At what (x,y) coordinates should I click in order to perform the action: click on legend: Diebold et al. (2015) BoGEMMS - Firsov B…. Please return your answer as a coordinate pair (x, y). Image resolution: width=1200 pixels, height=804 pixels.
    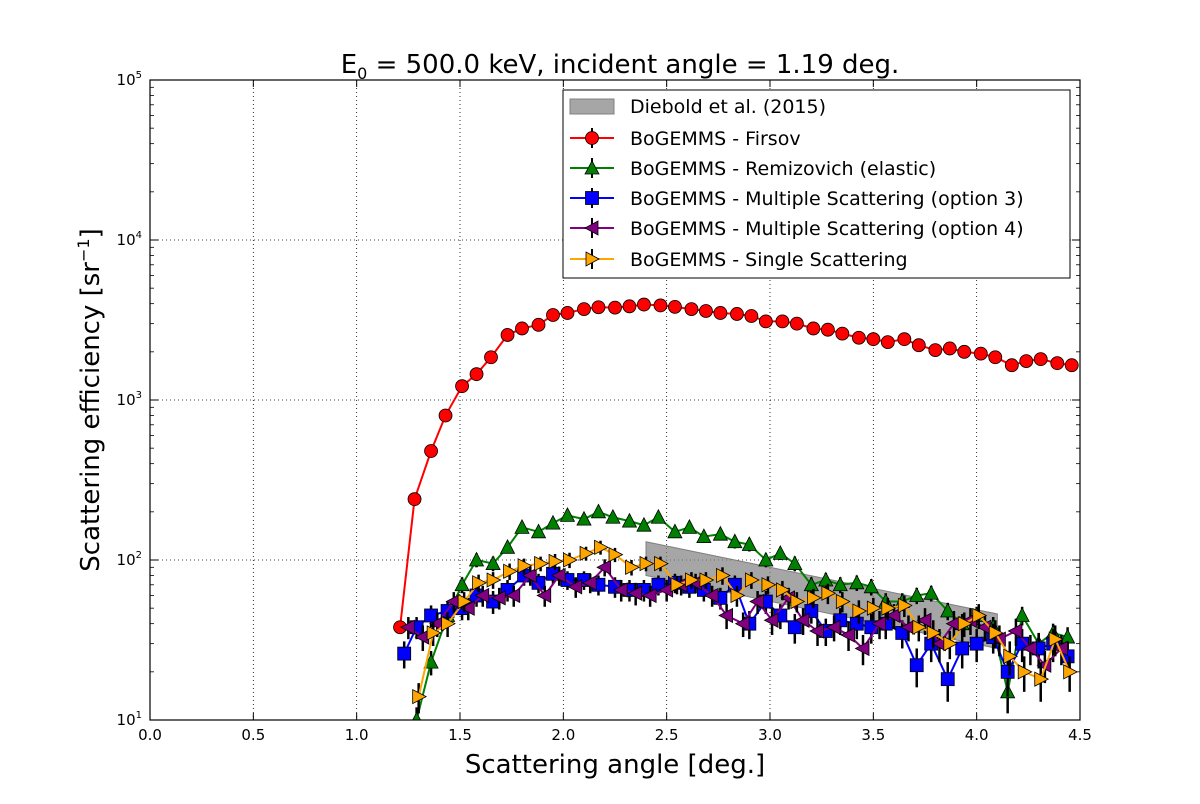
    Looking at the image, I should click on (816, 184).